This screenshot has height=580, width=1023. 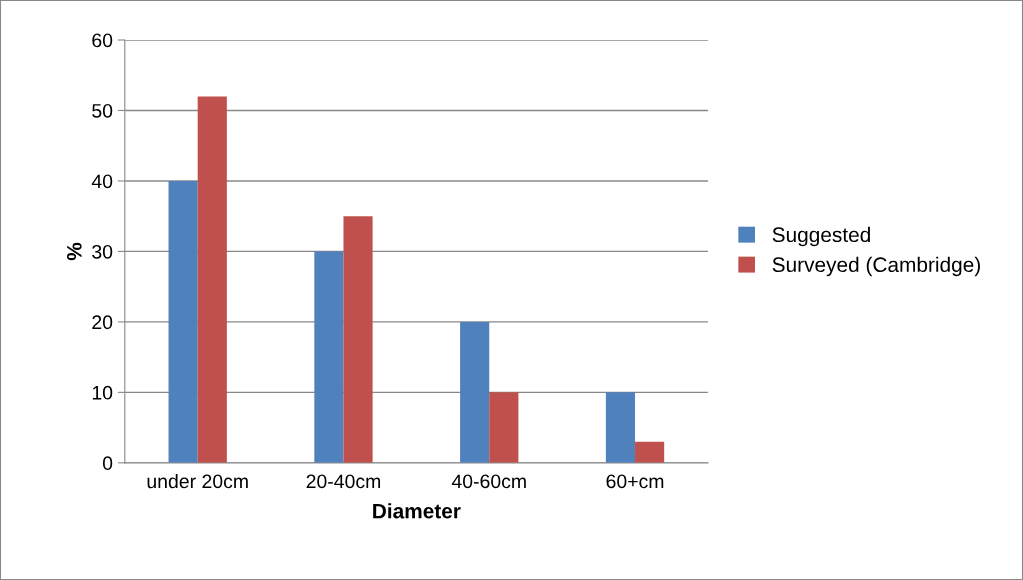 I want to click on y-tick-label: 10, so click(x=102, y=392).